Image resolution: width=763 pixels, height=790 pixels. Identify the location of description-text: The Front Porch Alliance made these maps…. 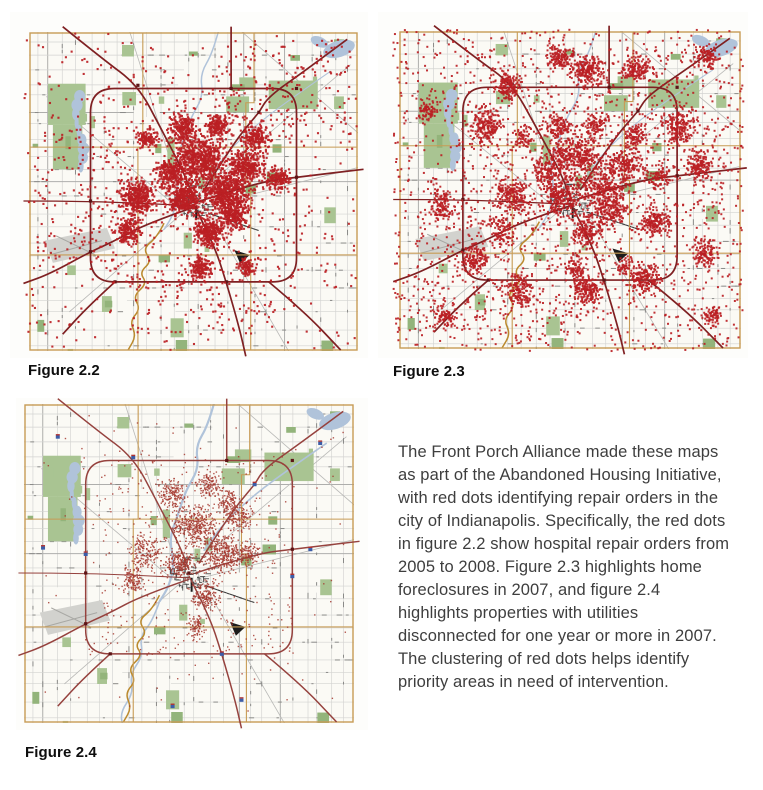
(564, 567).